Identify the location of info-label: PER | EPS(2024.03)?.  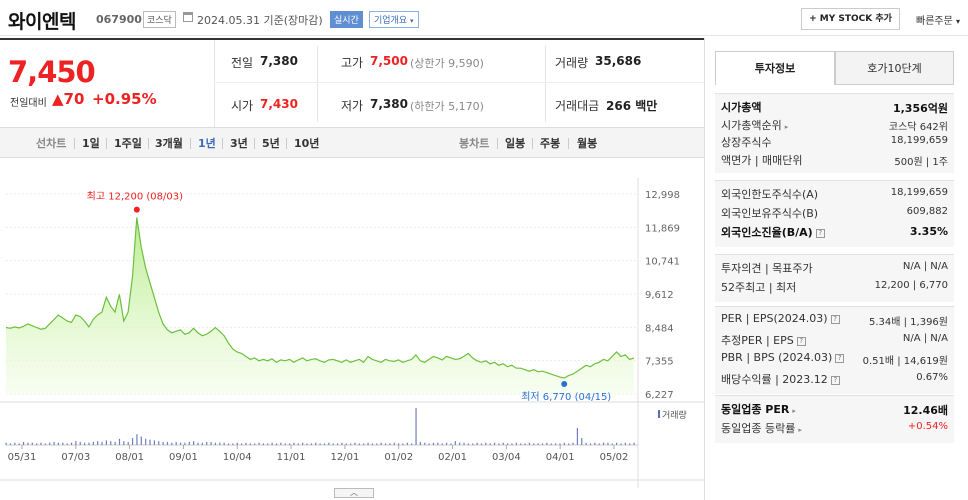
(780, 318).